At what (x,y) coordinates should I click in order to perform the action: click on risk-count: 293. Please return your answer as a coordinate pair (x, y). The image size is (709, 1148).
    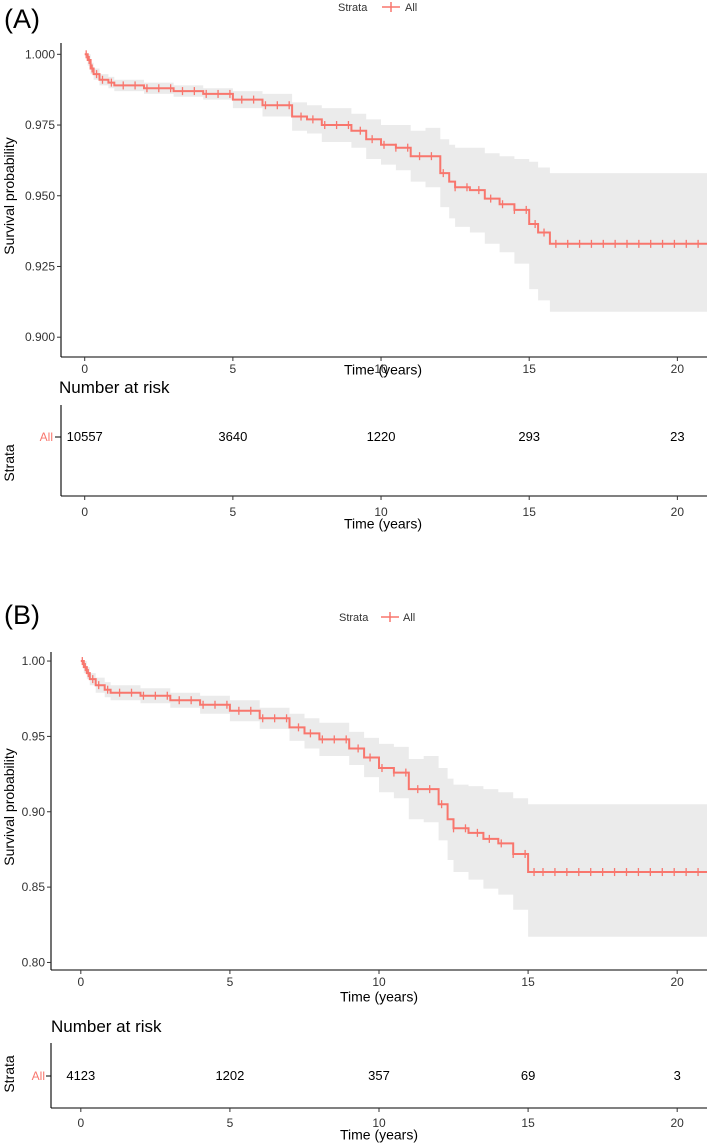
    Looking at the image, I should click on (529, 436).